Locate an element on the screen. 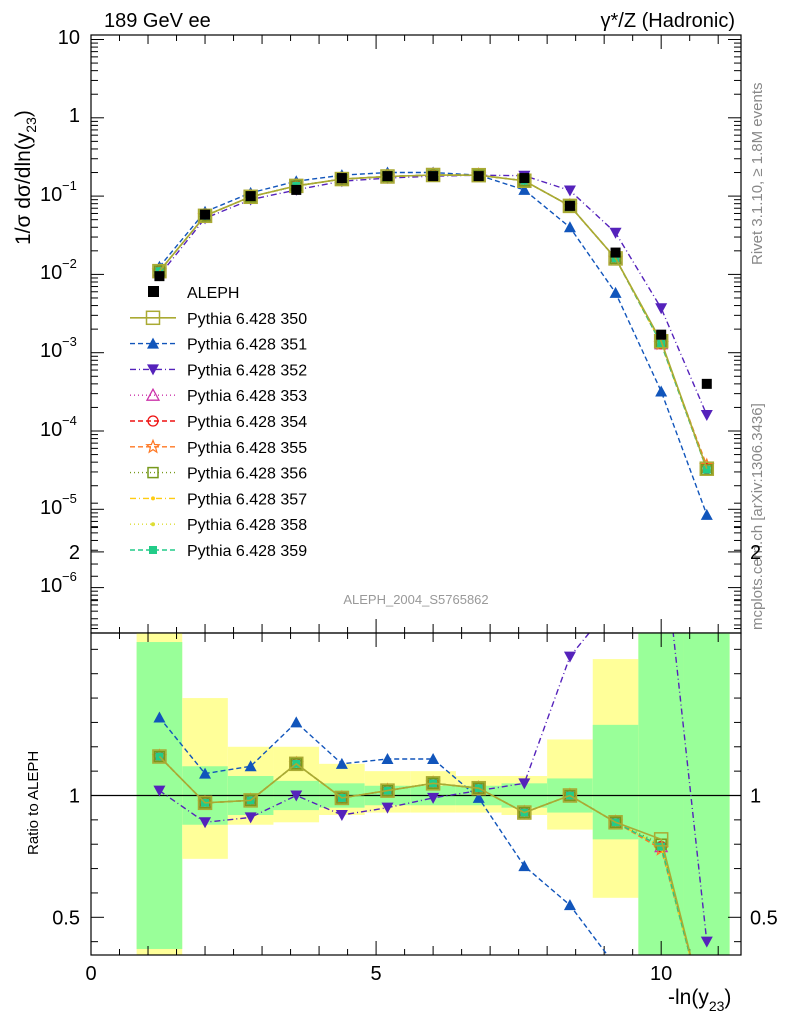  ratio-y-tick-label-right: 2 is located at coordinates (755, 553).